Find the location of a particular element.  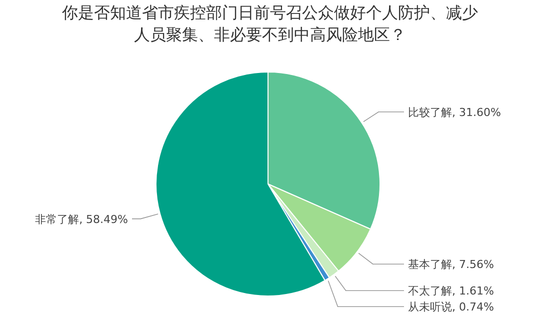

slice-label: 比较了解, 31.60% is located at coordinates (454, 112).